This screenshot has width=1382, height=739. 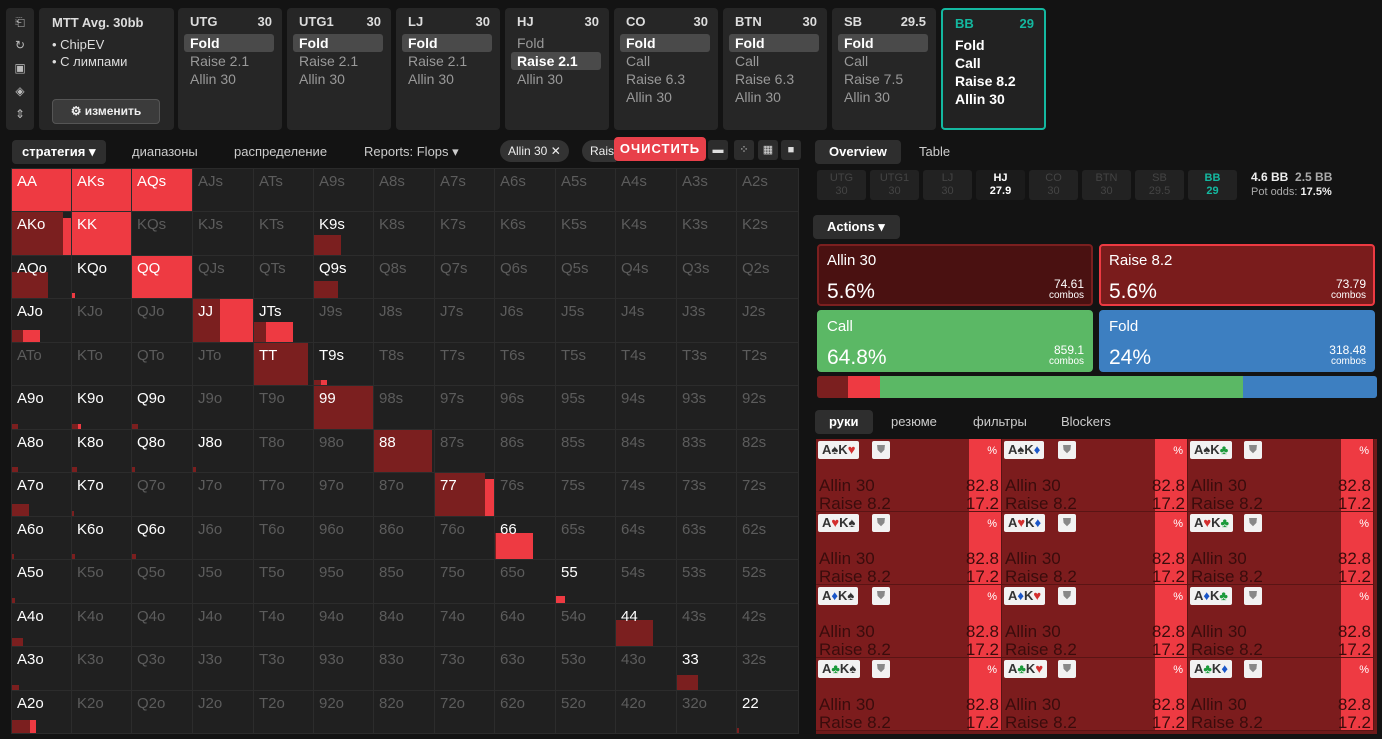 What do you see at coordinates (284, 234) in the screenshot?
I see `grid-cell-KTs: KTs` at bounding box center [284, 234].